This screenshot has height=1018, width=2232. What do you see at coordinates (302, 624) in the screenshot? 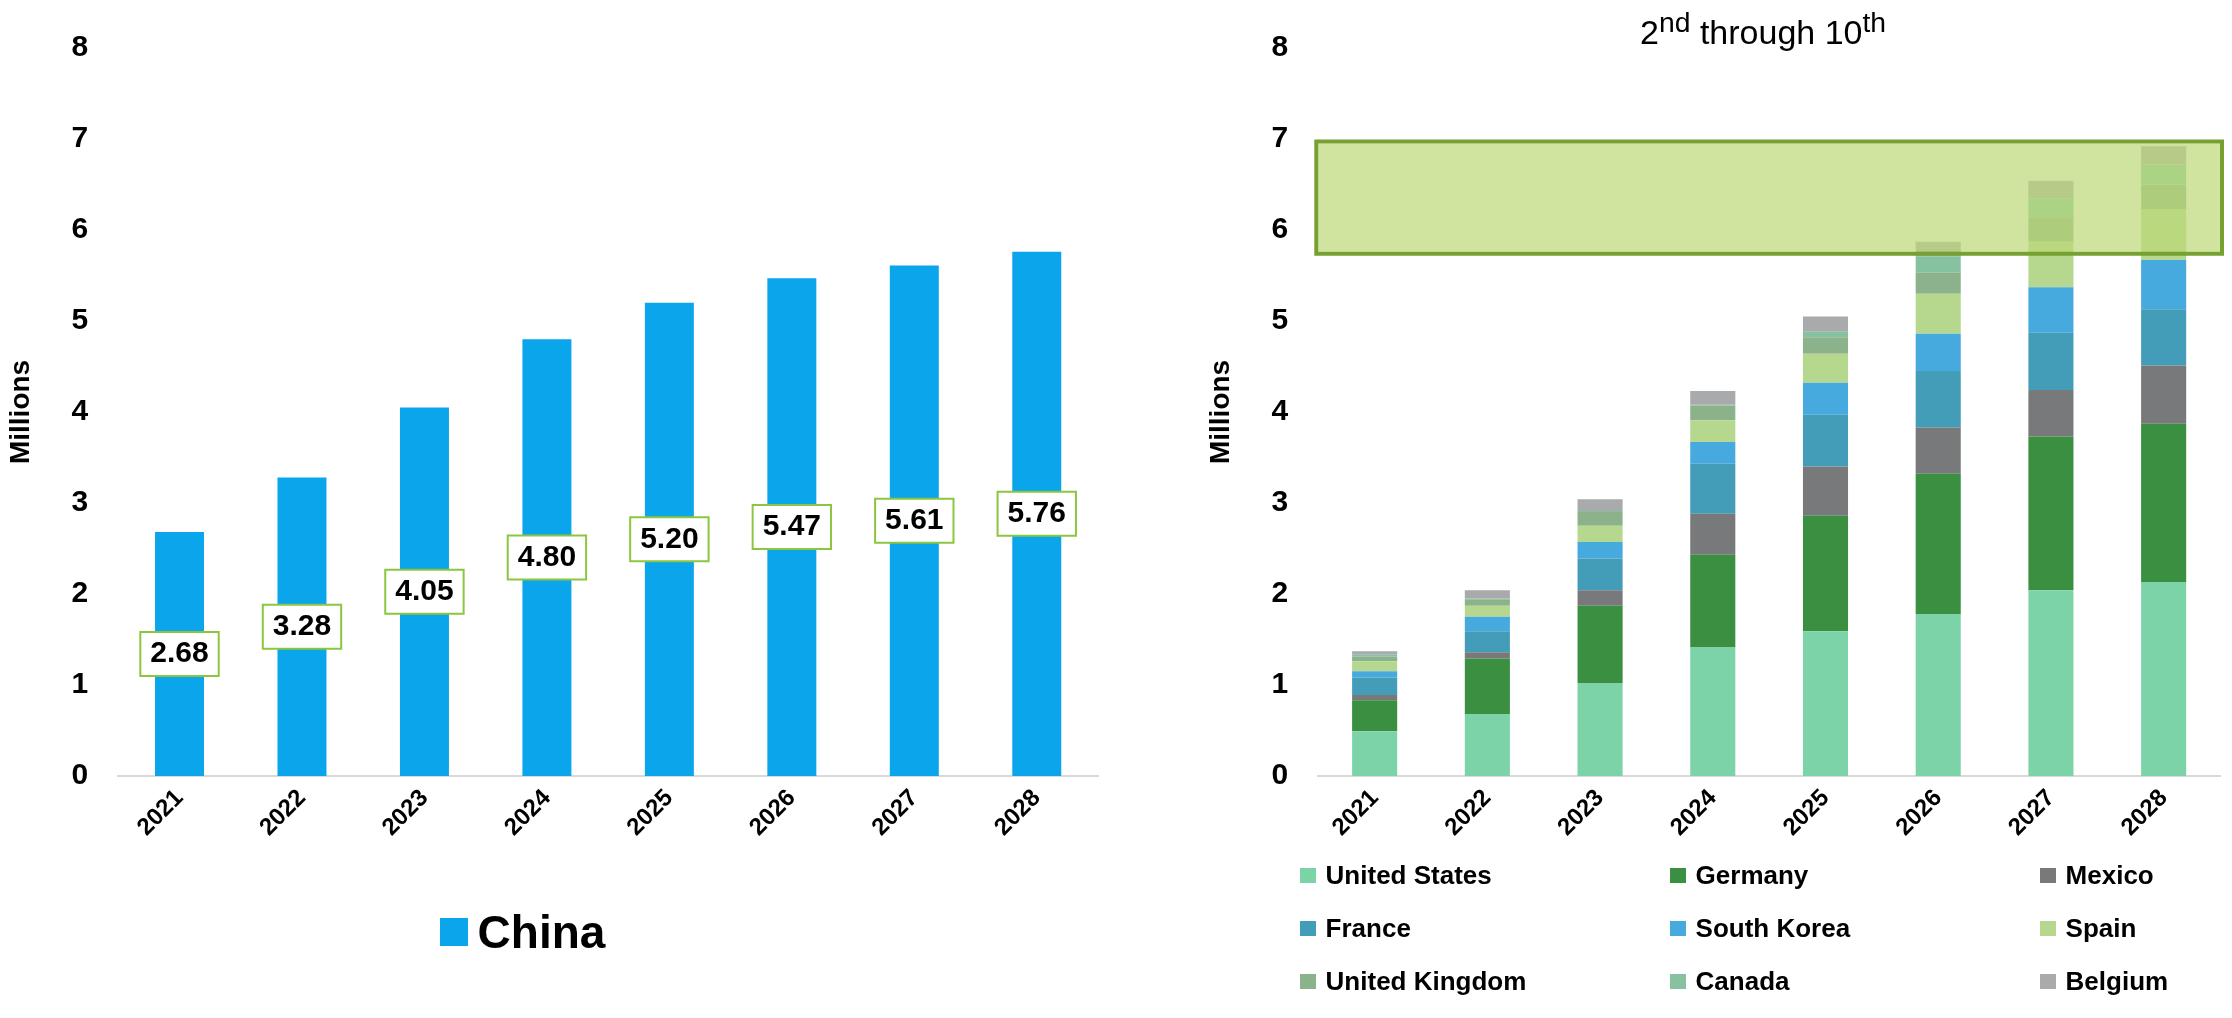
I see `data-label: 3.28` at bounding box center [302, 624].